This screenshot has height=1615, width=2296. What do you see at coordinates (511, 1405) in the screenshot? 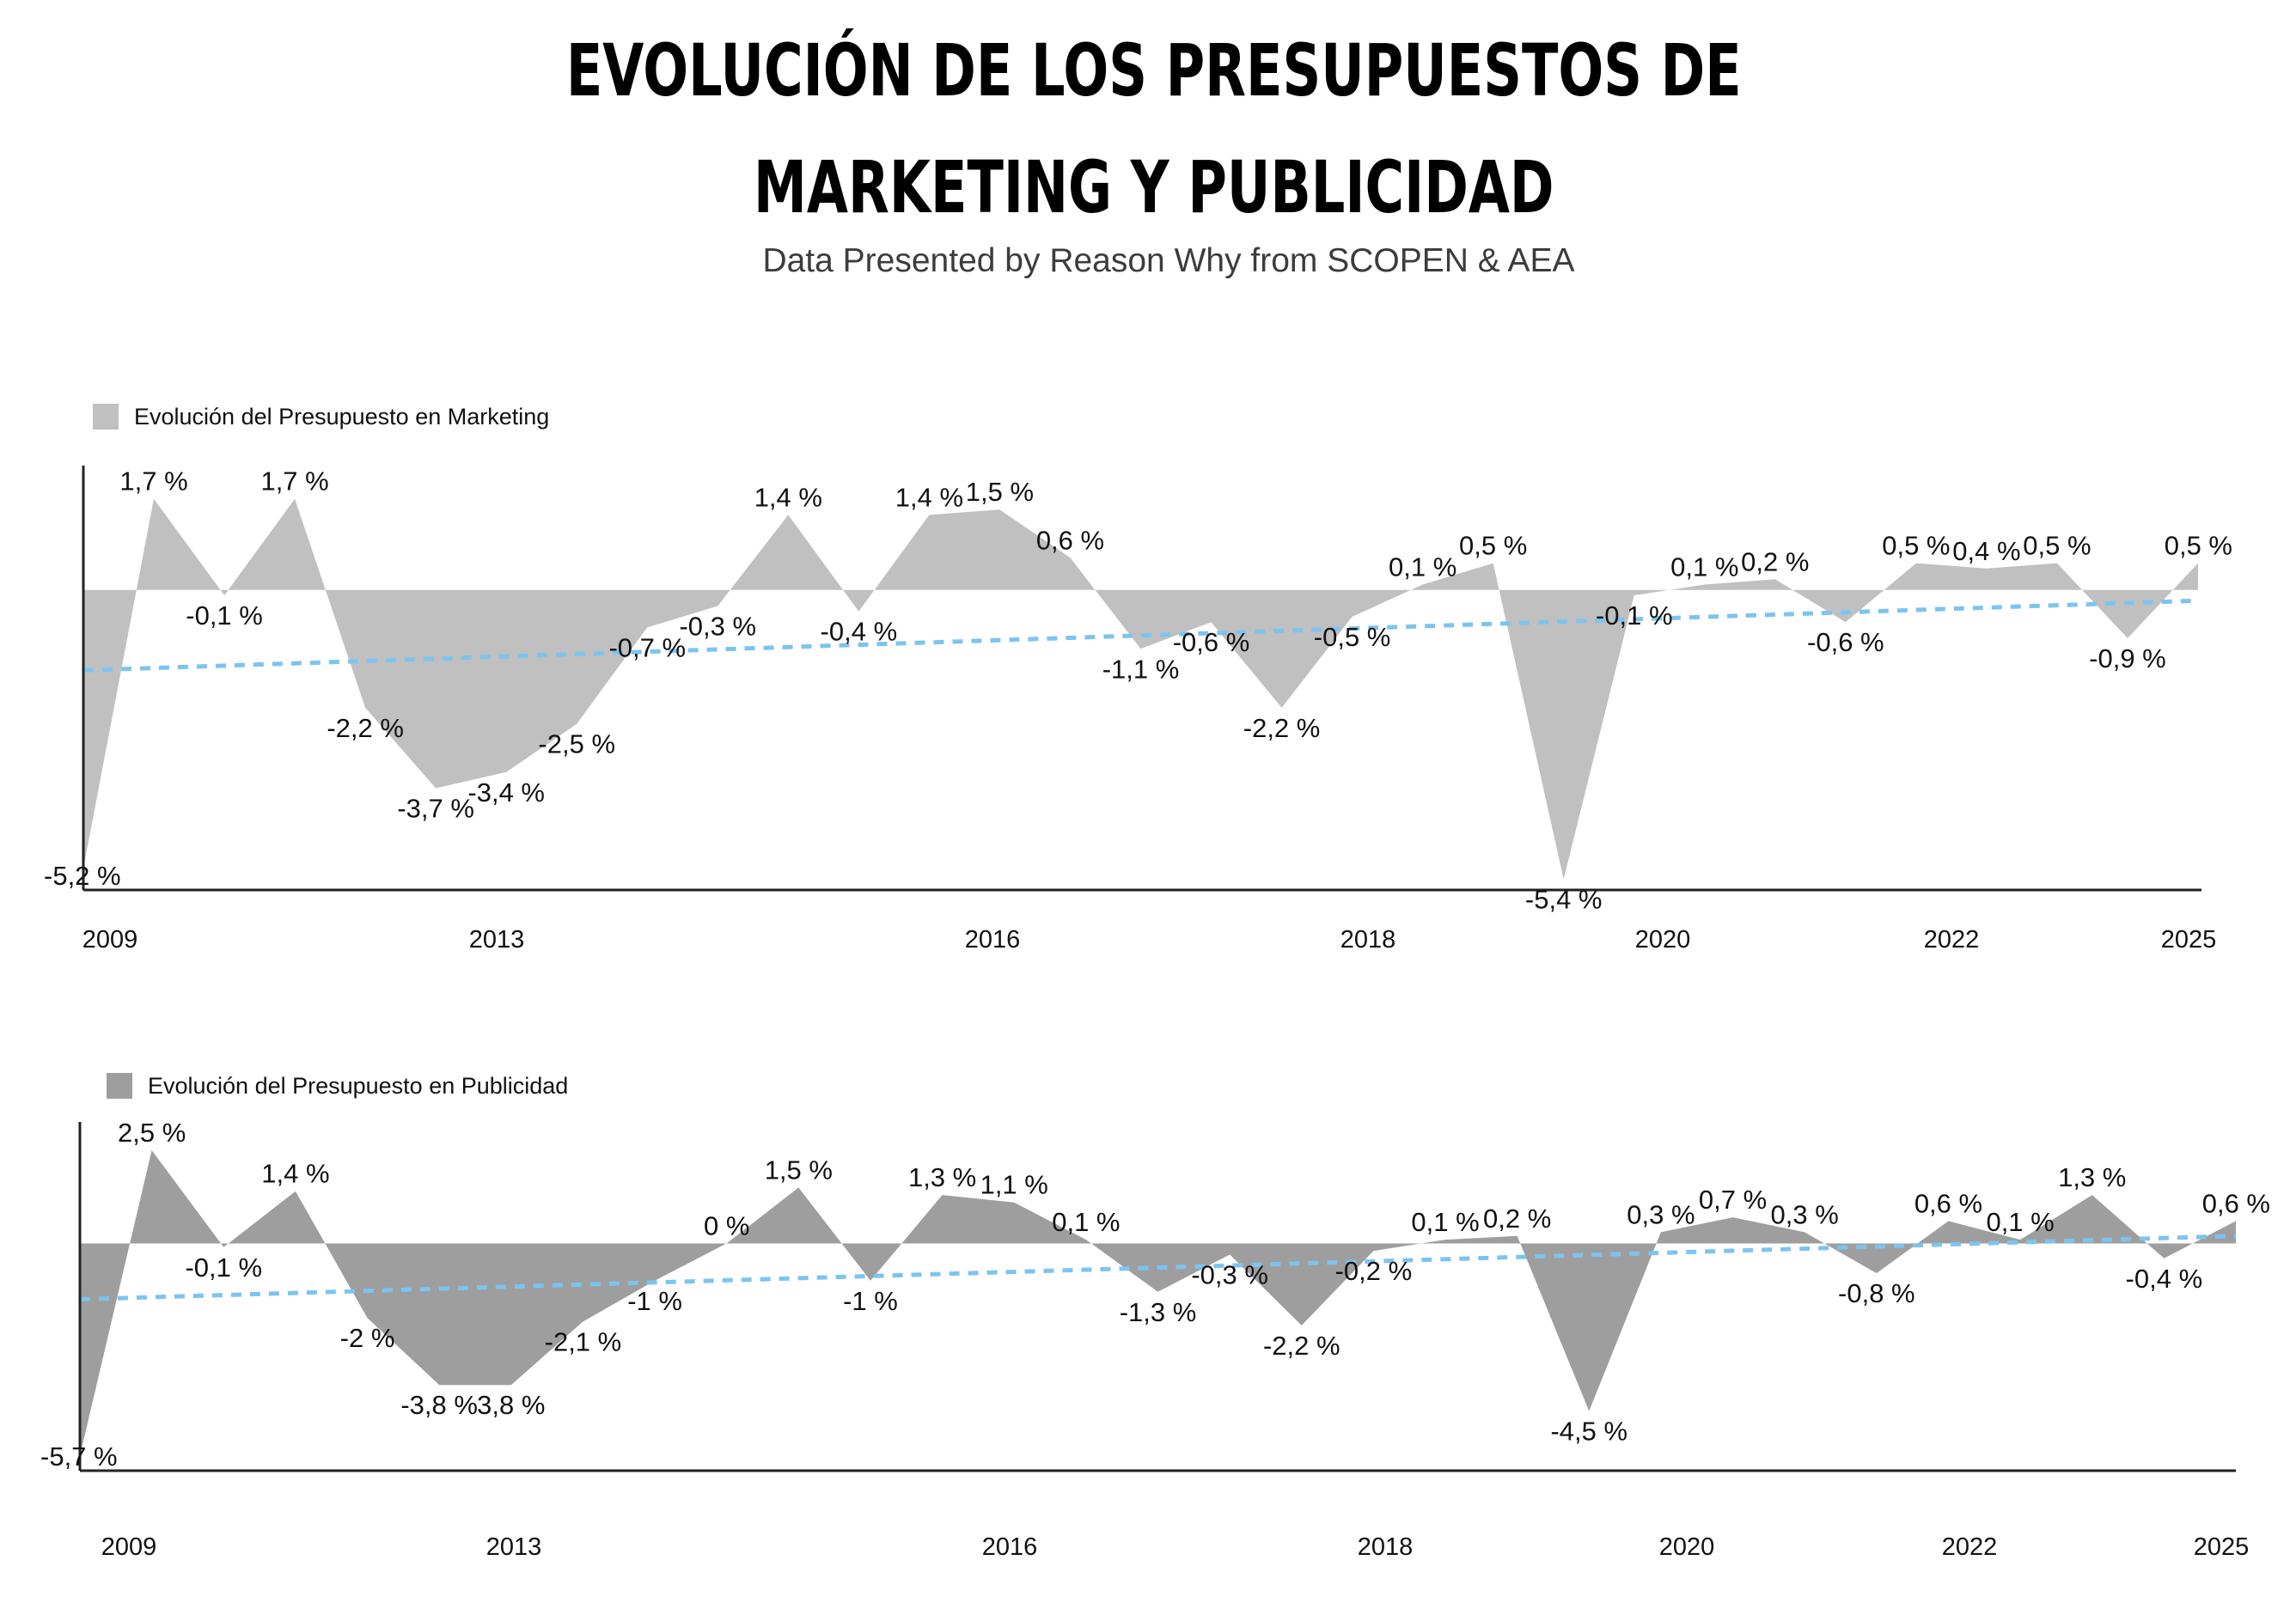
I see `publicidad-data-label: 3,8 %` at bounding box center [511, 1405].